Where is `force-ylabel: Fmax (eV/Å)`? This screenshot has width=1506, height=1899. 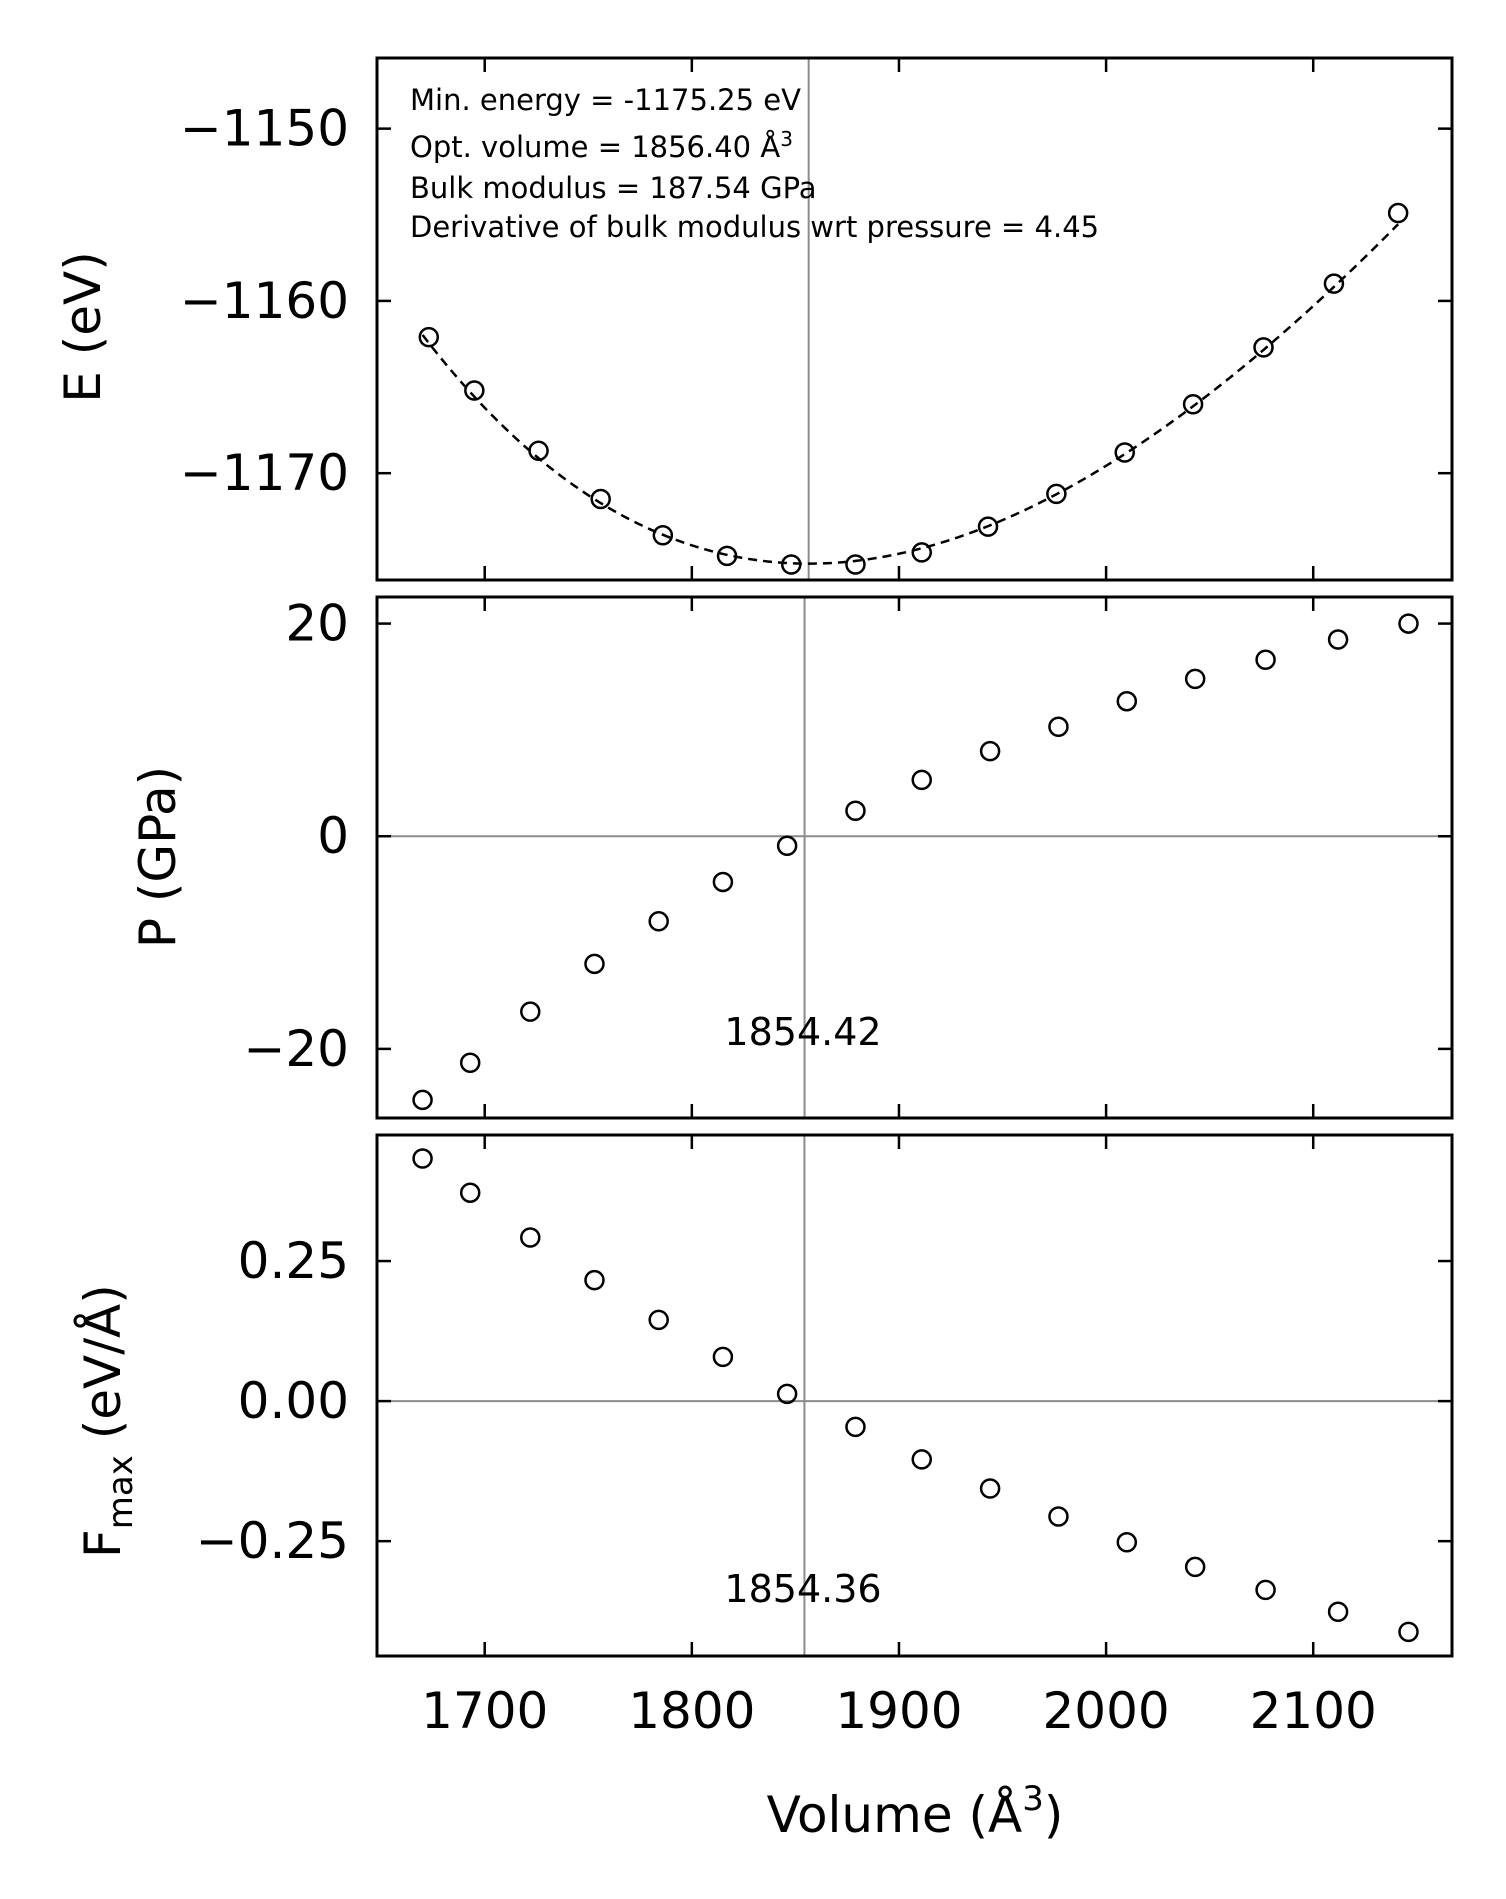
force-ylabel: Fmax (eV/Å) is located at coordinates (107, 1421).